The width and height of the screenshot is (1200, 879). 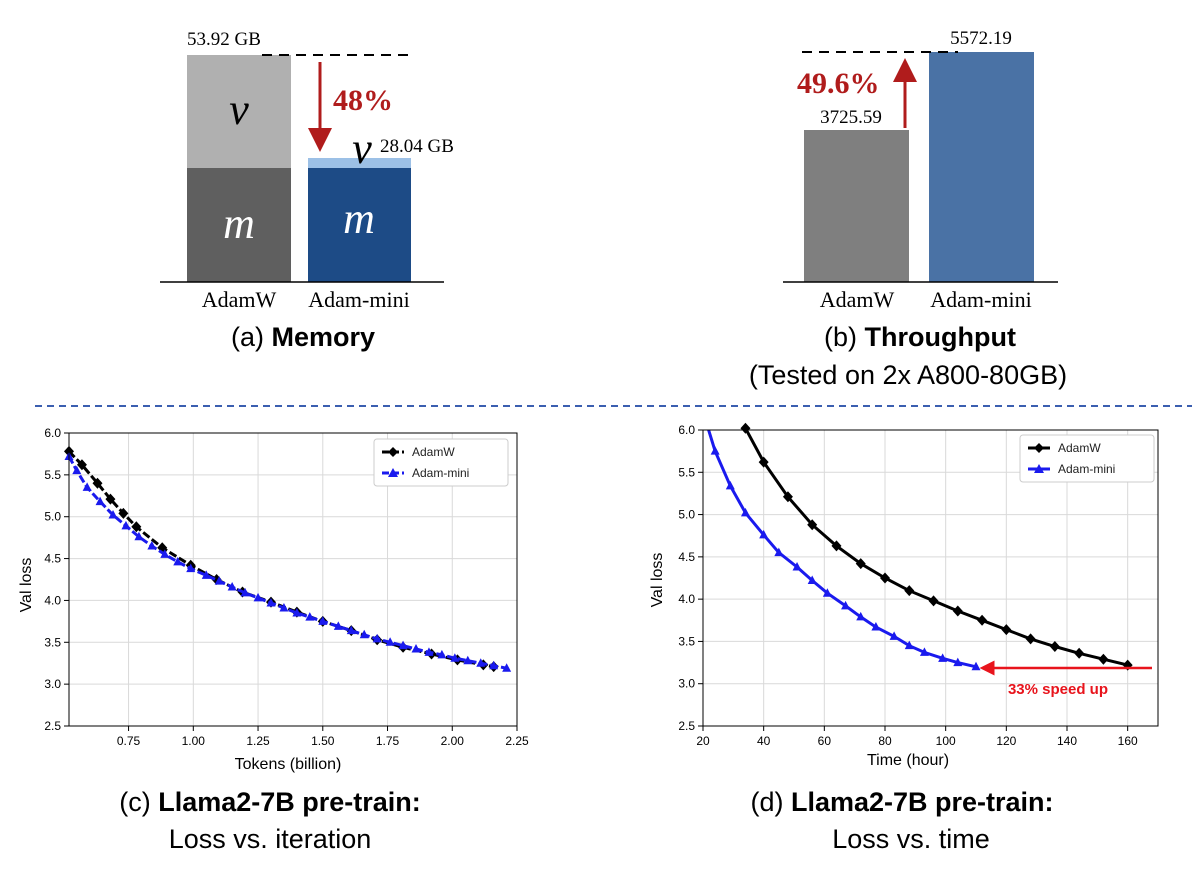 I want to click on tick-label-x-2: 60, so click(x=825, y=741).